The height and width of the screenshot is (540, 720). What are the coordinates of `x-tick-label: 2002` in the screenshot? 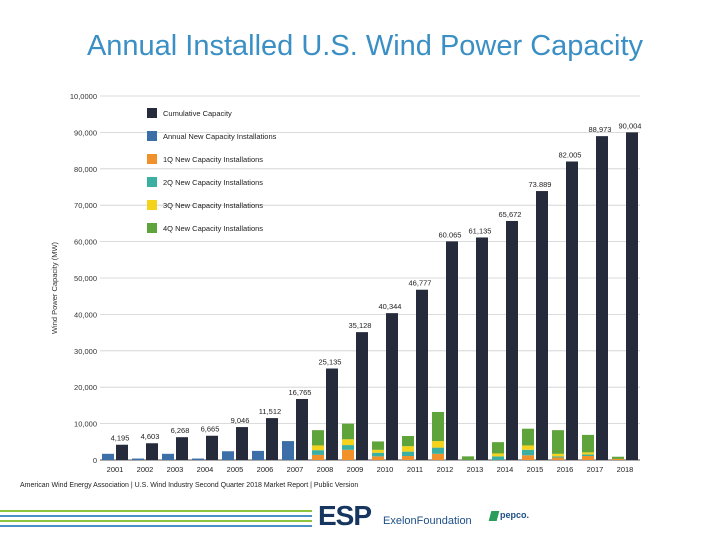 It's located at (145, 469).